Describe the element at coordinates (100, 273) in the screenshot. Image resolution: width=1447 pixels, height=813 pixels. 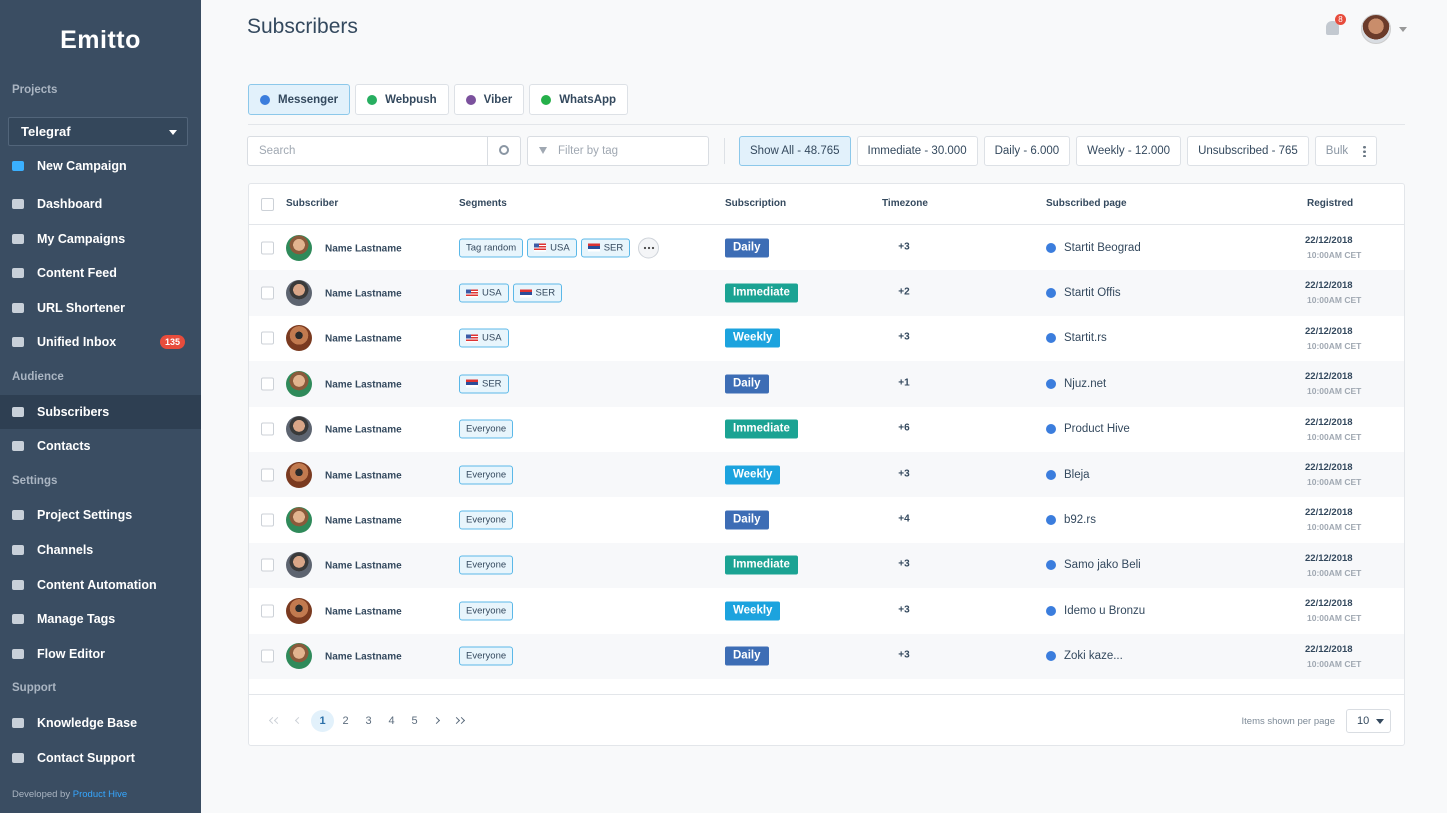
I see `nav-item: Content Feed` at that location.